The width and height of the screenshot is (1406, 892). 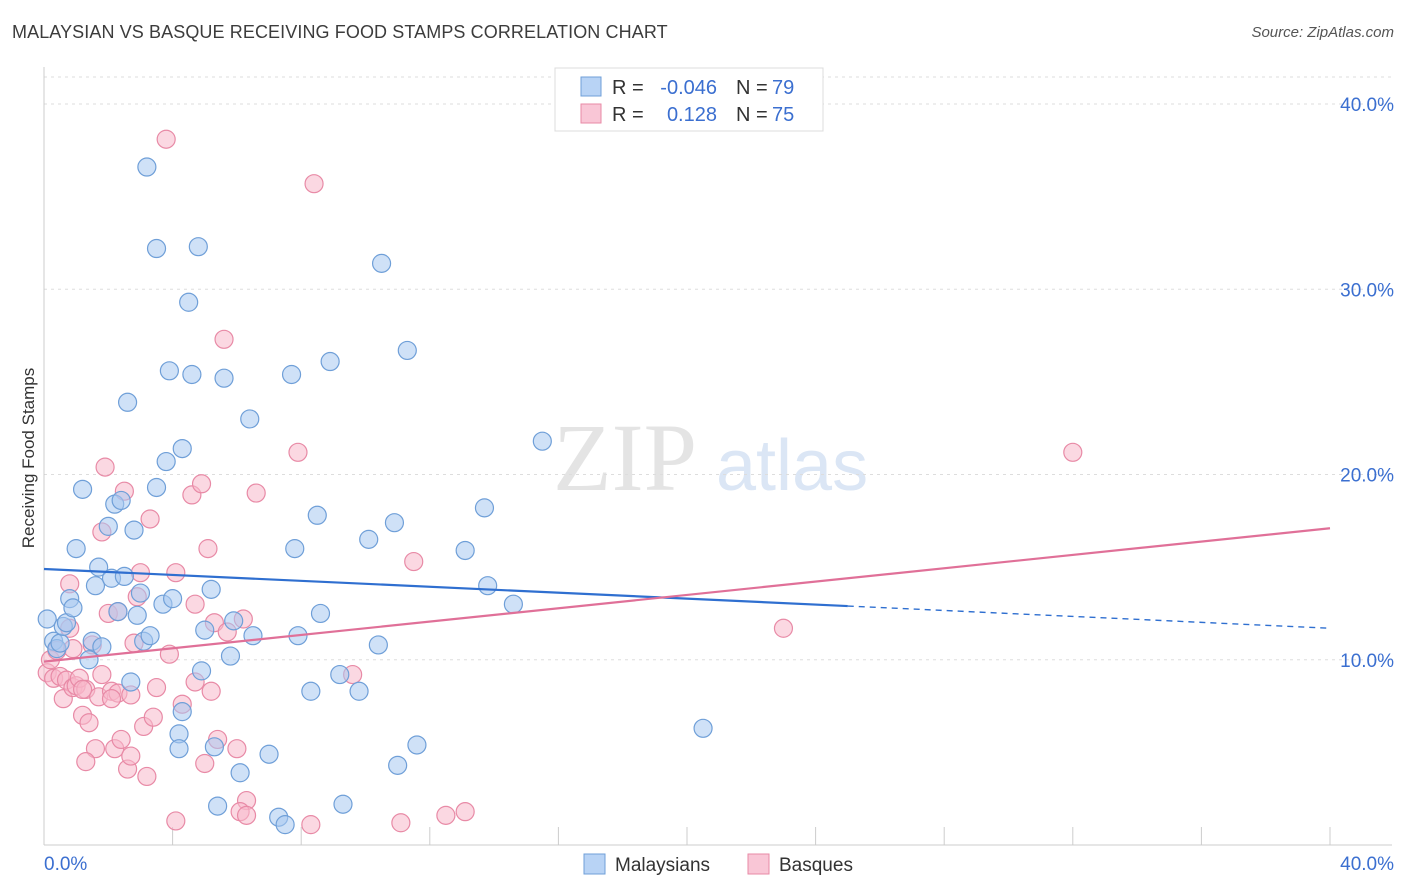 What do you see at coordinates (758, 864) in the screenshot?
I see `bottom-legend-swatch-basques` at bounding box center [758, 864].